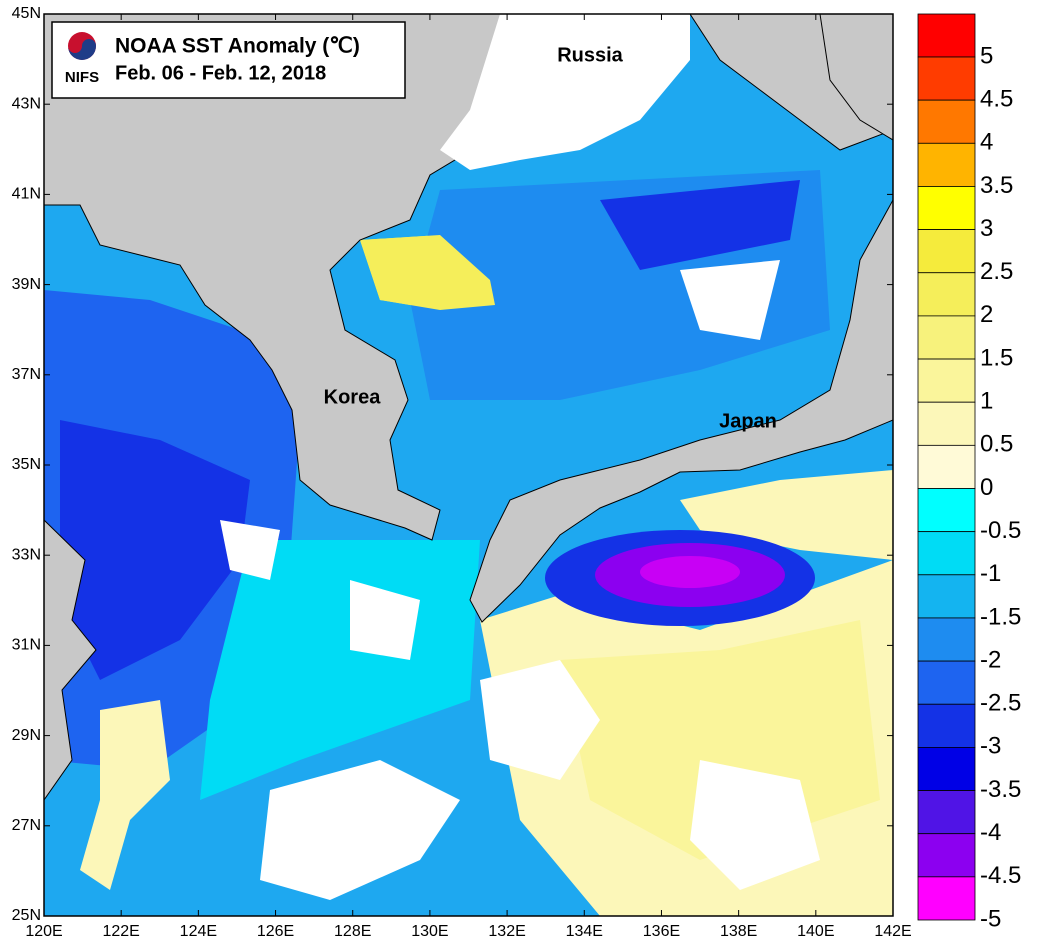 The image size is (1040, 948). Describe the element at coordinates (237, 46) in the screenshot. I see `map-title: NOAA SST Anomaly (℃)` at that location.